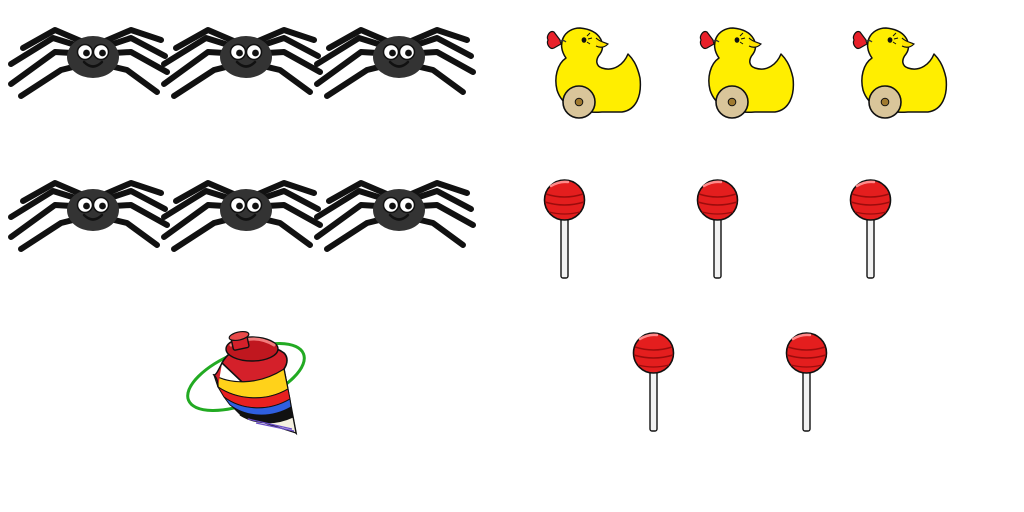 This screenshot has height=512, width=1024. I want to click on toy-duck-group, so click(747, 73).